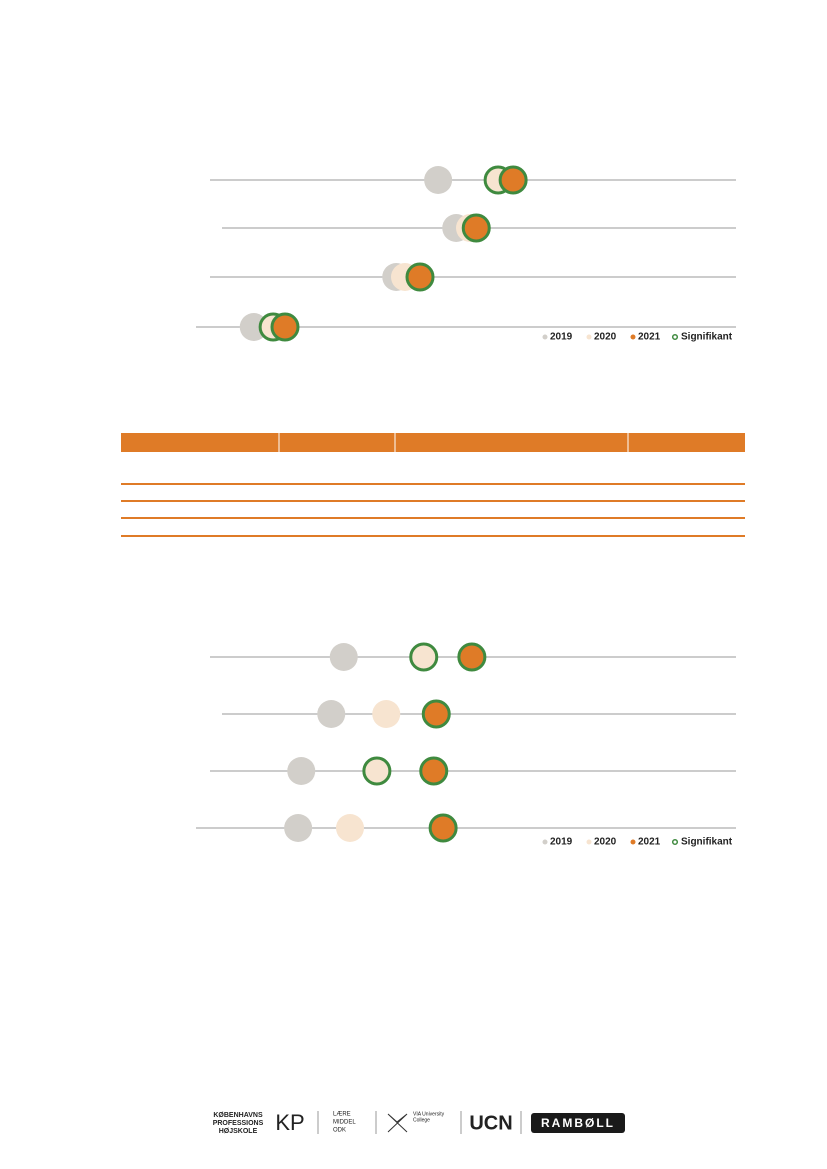  Describe the element at coordinates (342, 1115) in the screenshot. I see `logo-text: LÆRE` at that location.